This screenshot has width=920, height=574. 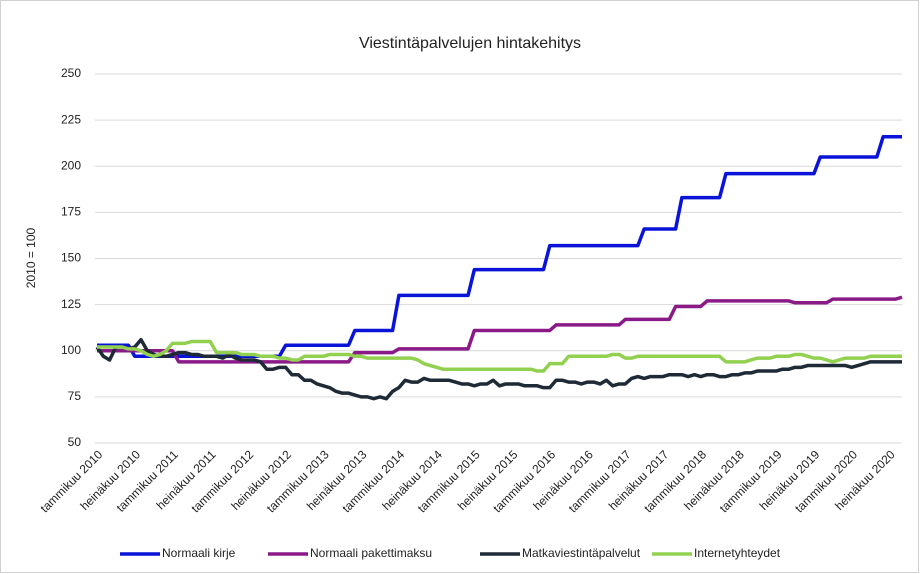 What do you see at coordinates (71, 73) in the screenshot?
I see `y-tick-label: 250` at bounding box center [71, 73].